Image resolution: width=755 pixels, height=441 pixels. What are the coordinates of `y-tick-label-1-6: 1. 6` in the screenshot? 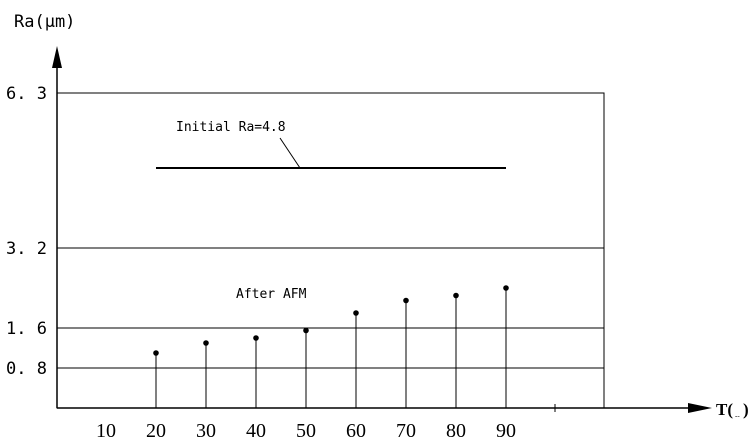 It's located at (26, 329).